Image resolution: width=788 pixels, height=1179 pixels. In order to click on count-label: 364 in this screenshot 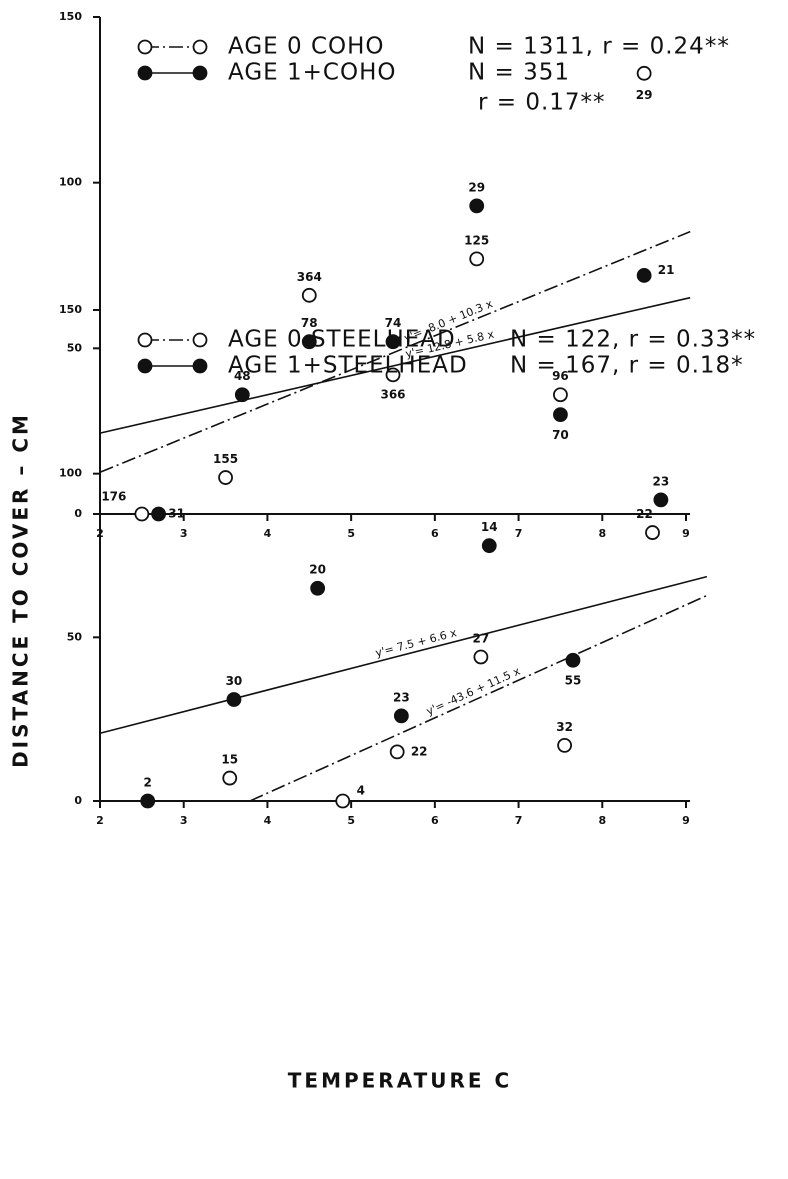, I will do `click(309, 277)`.